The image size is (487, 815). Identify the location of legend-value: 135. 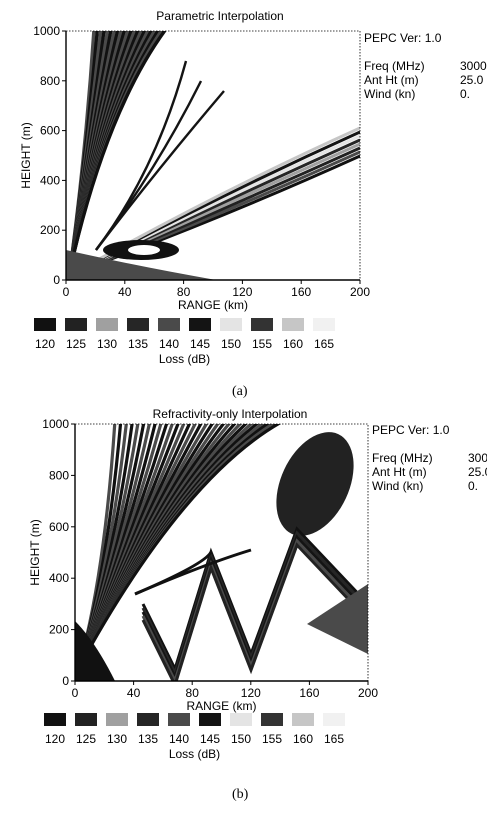
(148, 739).